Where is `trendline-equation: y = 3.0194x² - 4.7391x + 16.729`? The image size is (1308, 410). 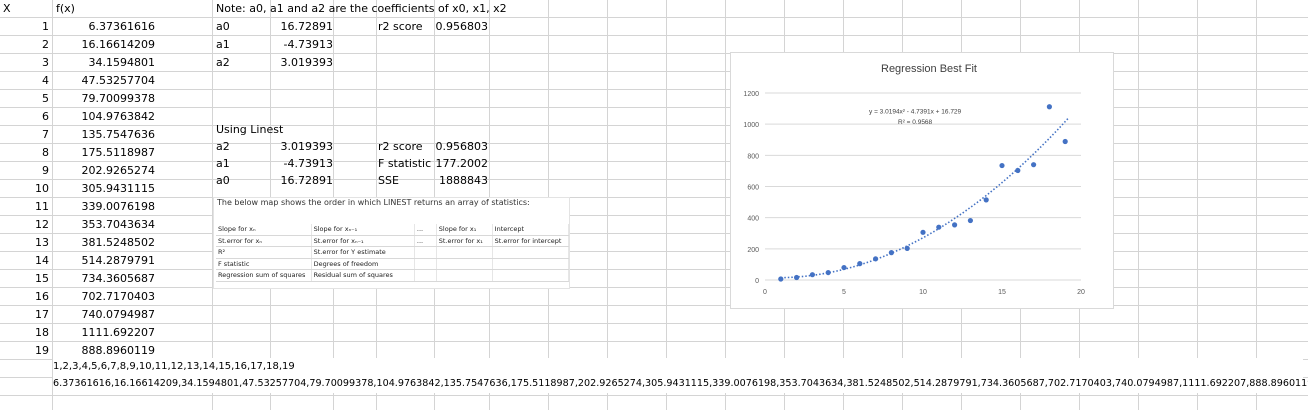 trendline-equation: y = 3.0194x² - 4.7391x + 16.729 is located at coordinates (915, 112).